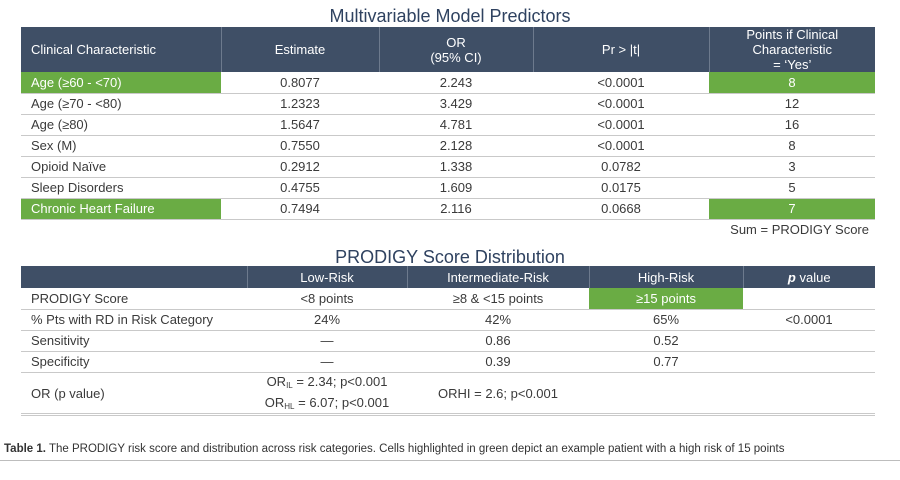  I want to click on table-row: Sleep Disorders 0.4755 1.609 0.0175 5, so click(448, 188).